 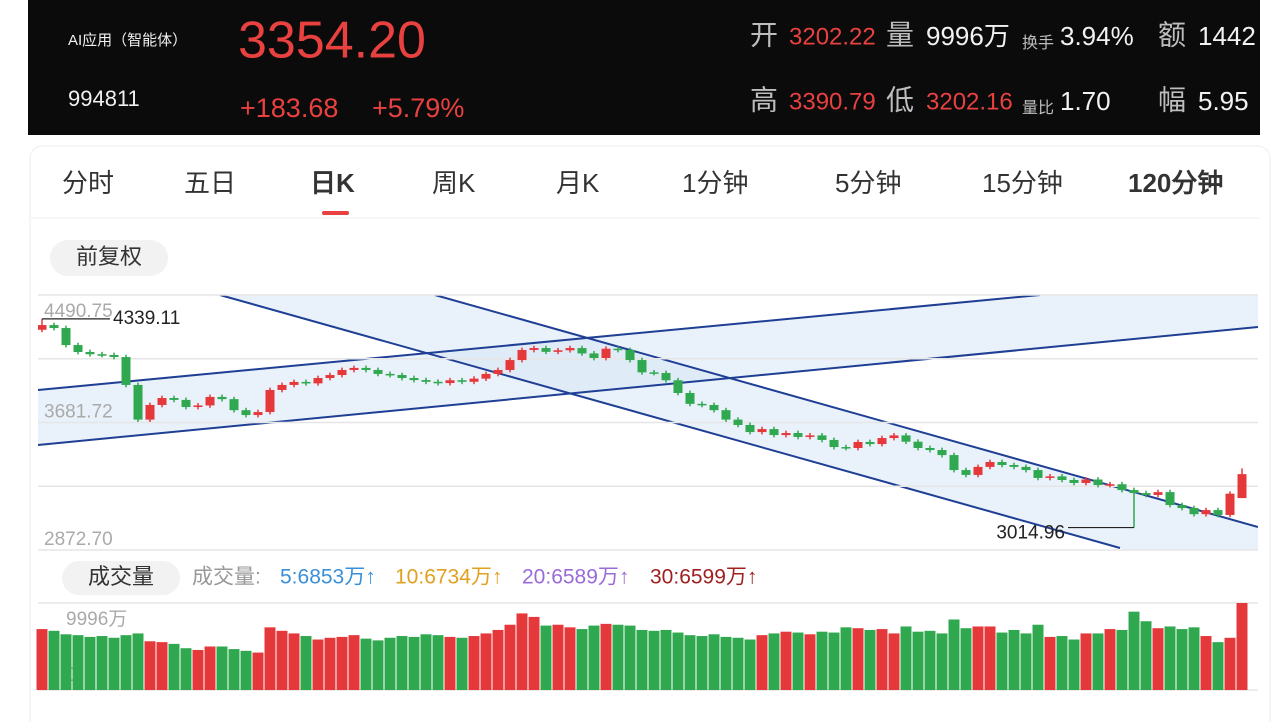 I want to click on stat-label: 幅, so click(x=1172, y=99).